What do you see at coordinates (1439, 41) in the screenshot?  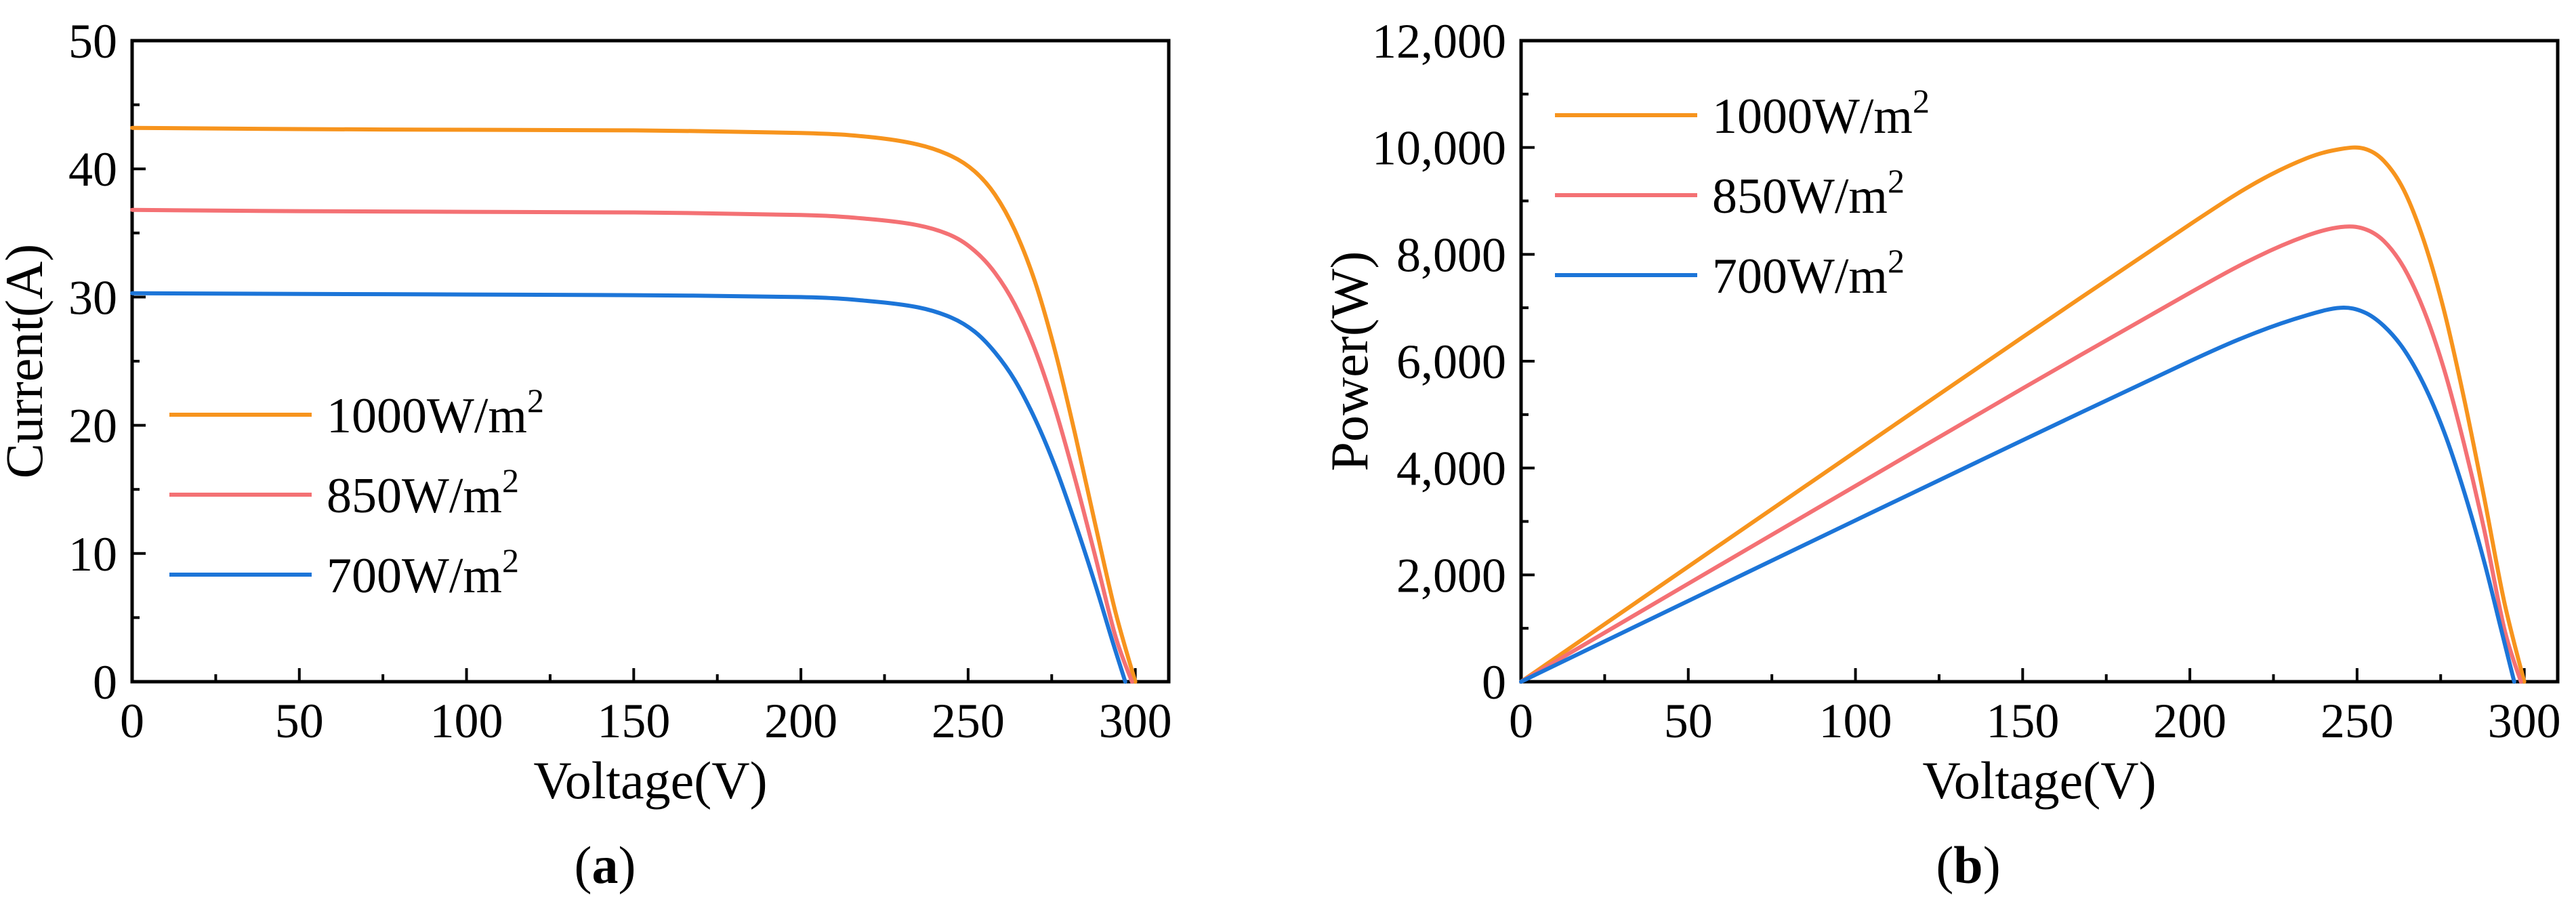 I see `y-tick-label: 12,000` at bounding box center [1439, 41].